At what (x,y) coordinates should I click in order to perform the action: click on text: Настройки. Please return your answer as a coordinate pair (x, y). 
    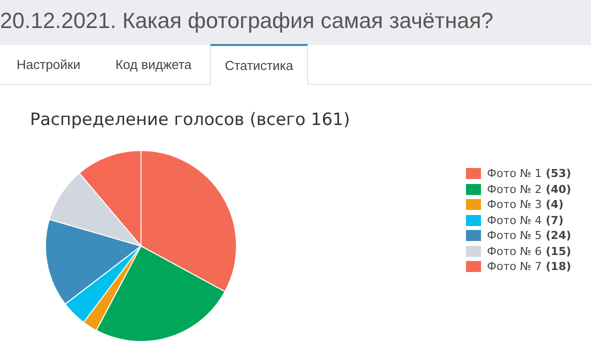
    Looking at the image, I should click on (49, 65).